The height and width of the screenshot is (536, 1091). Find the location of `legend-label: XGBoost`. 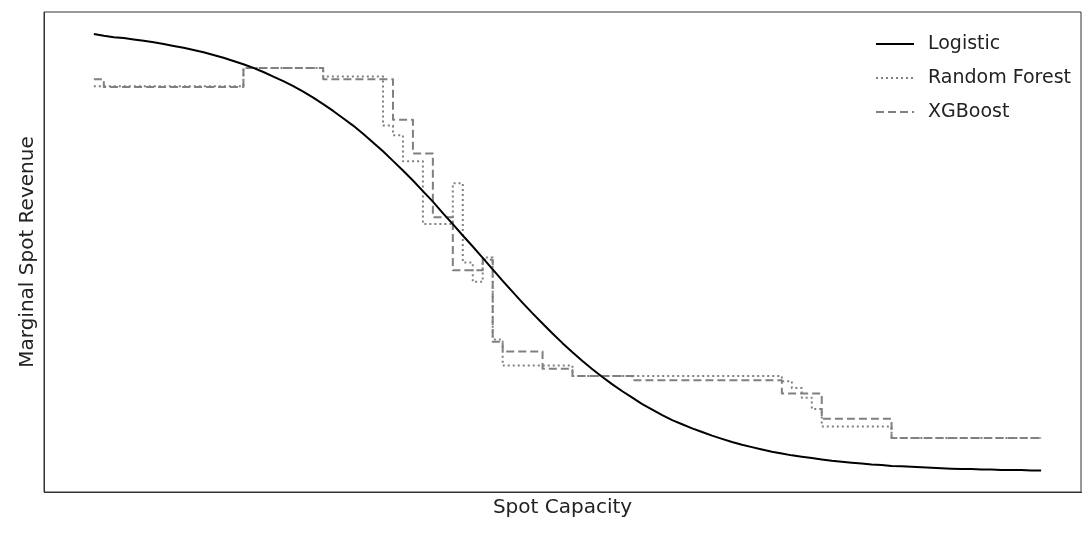

legend-label: XGBoost is located at coordinates (968, 109).